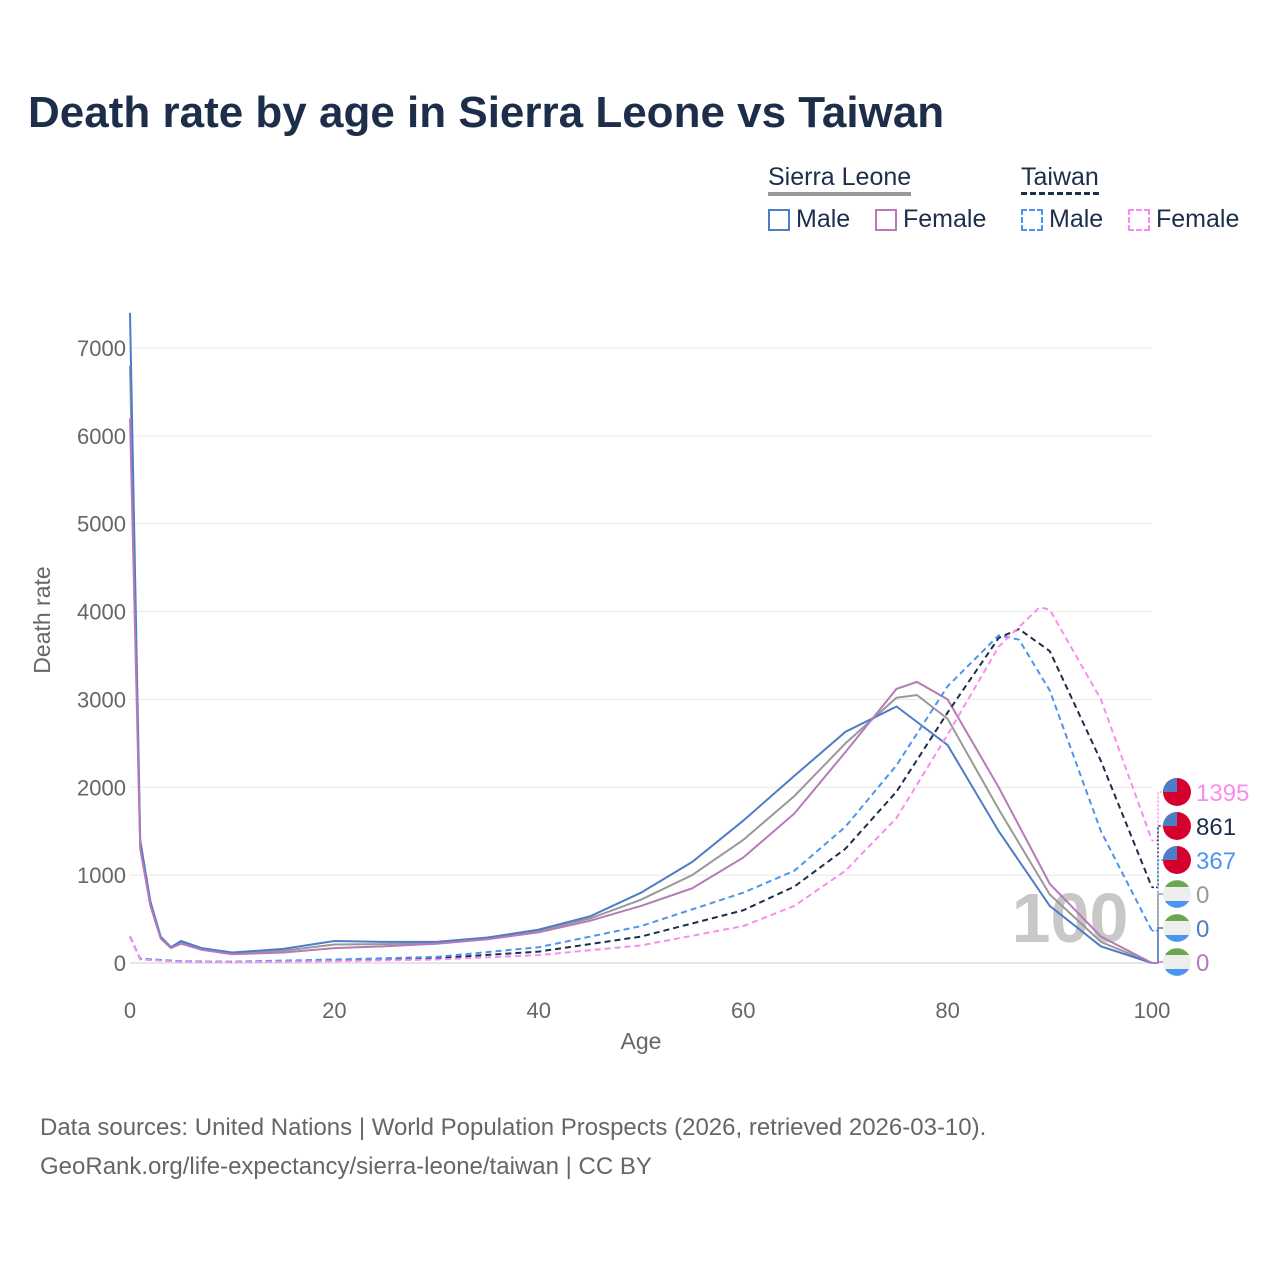 The width and height of the screenshot is (1280, 1280). What do you see at coordinates (1152, 1010) in the screenshot?
I see `x-tick-label: 100` at bounding box center [1152, 1010].